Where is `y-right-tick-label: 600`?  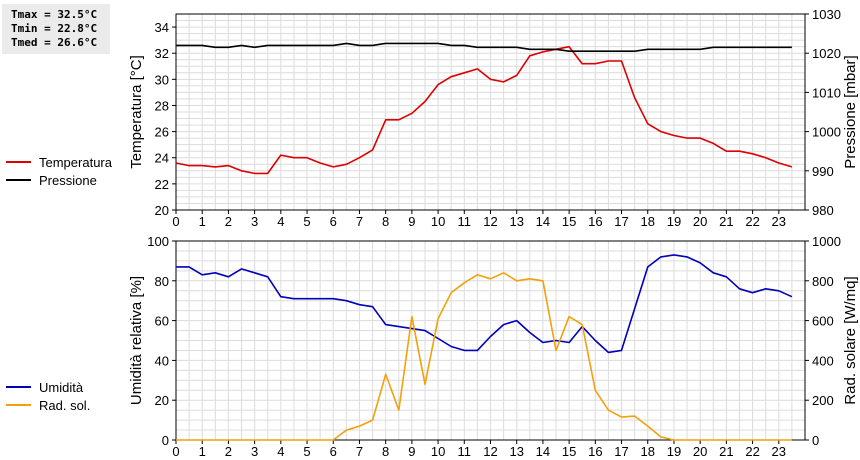 y-right-tick-label: 600 is located at coordinates (823, 321).